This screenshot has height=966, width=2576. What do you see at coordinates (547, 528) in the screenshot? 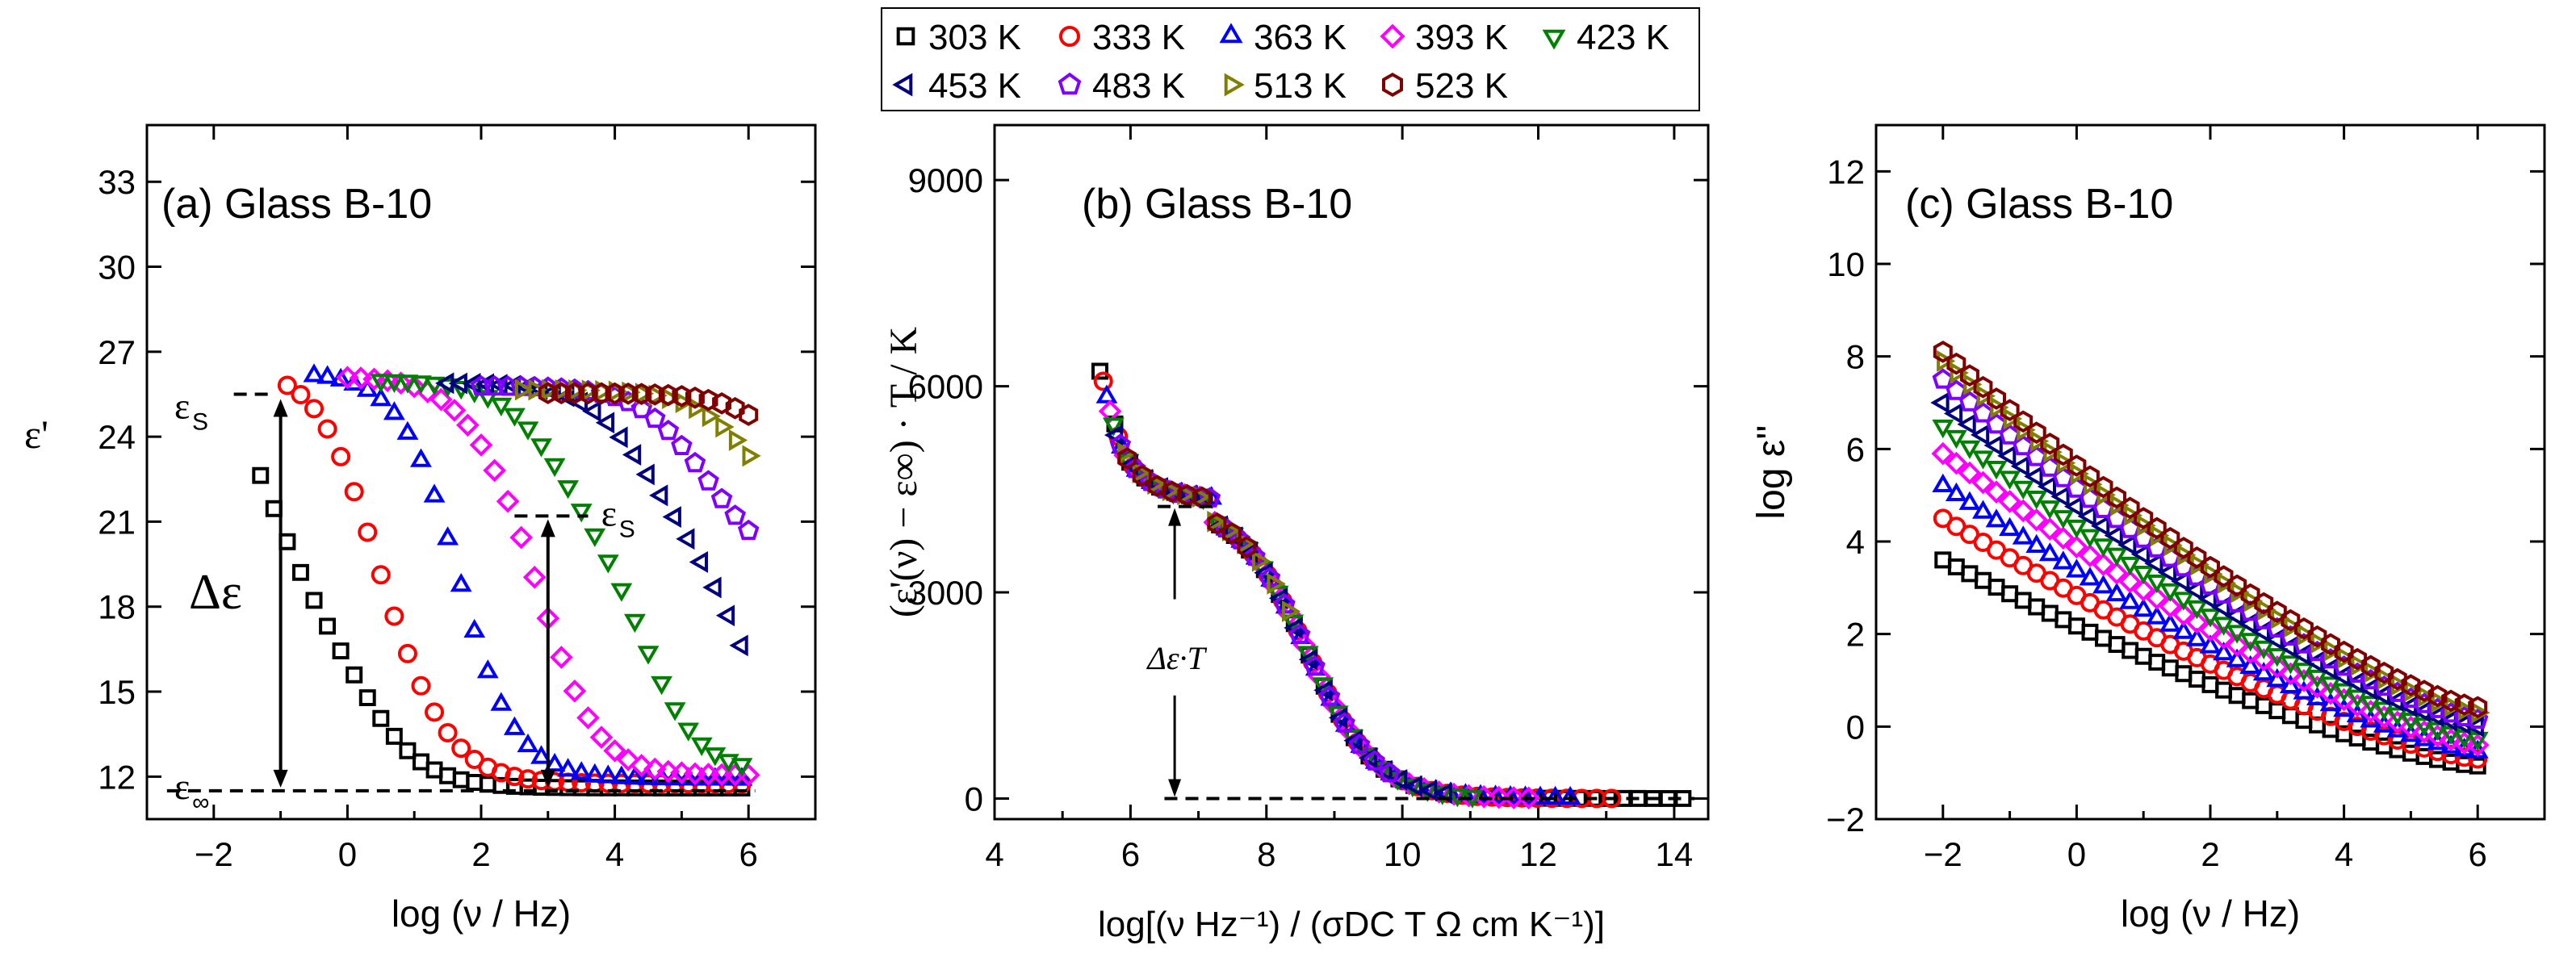
I see `eps-s2-arrow-head-top` at bounding box center [547, 528].